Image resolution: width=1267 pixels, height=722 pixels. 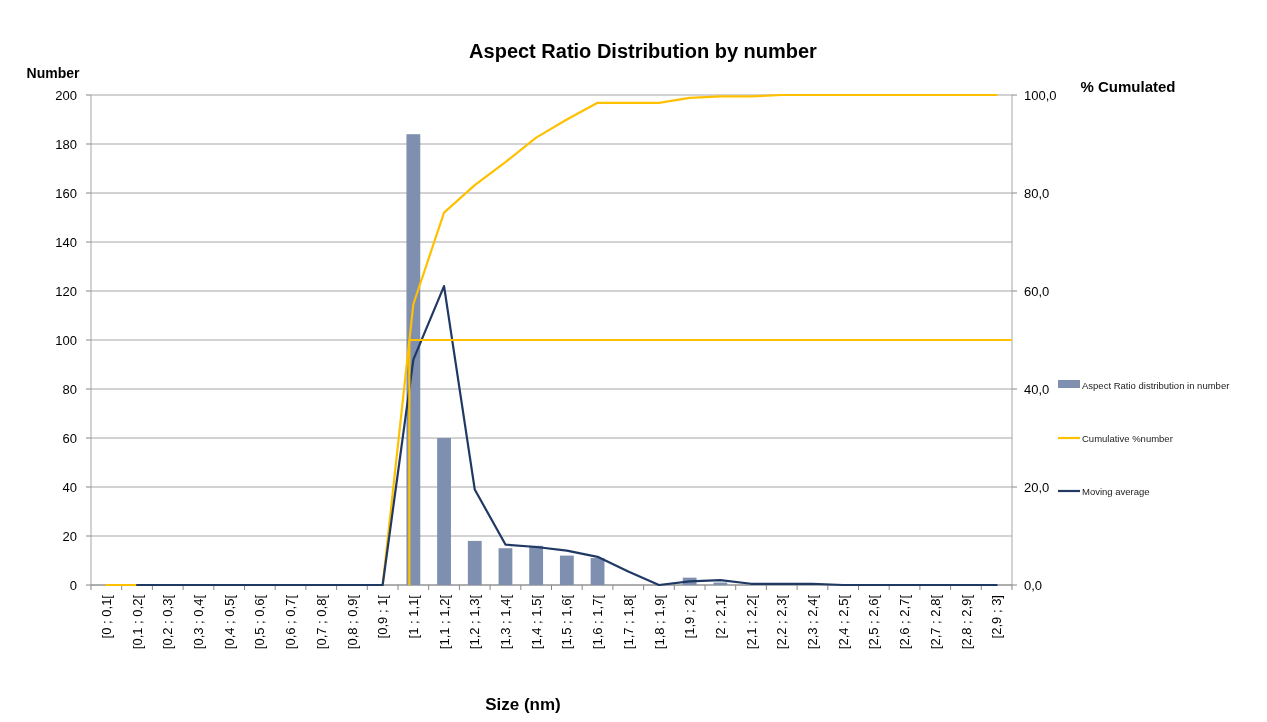 I want to click on y2-tick-label: 40,0, so click(x=1037, y=389).